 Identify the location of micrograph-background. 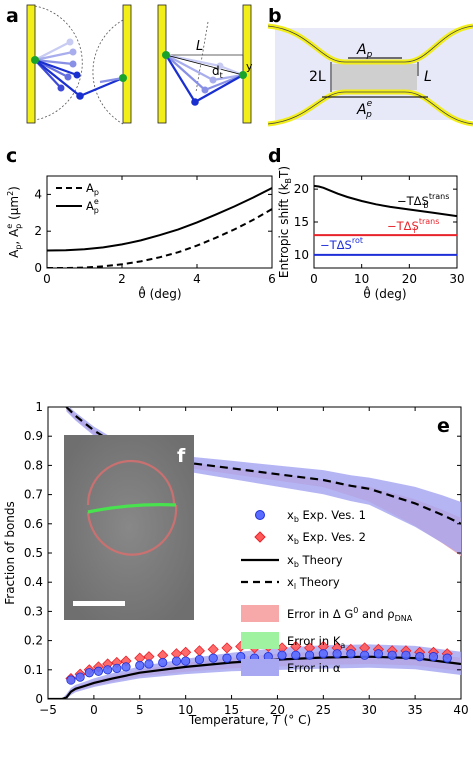
(129, 527).